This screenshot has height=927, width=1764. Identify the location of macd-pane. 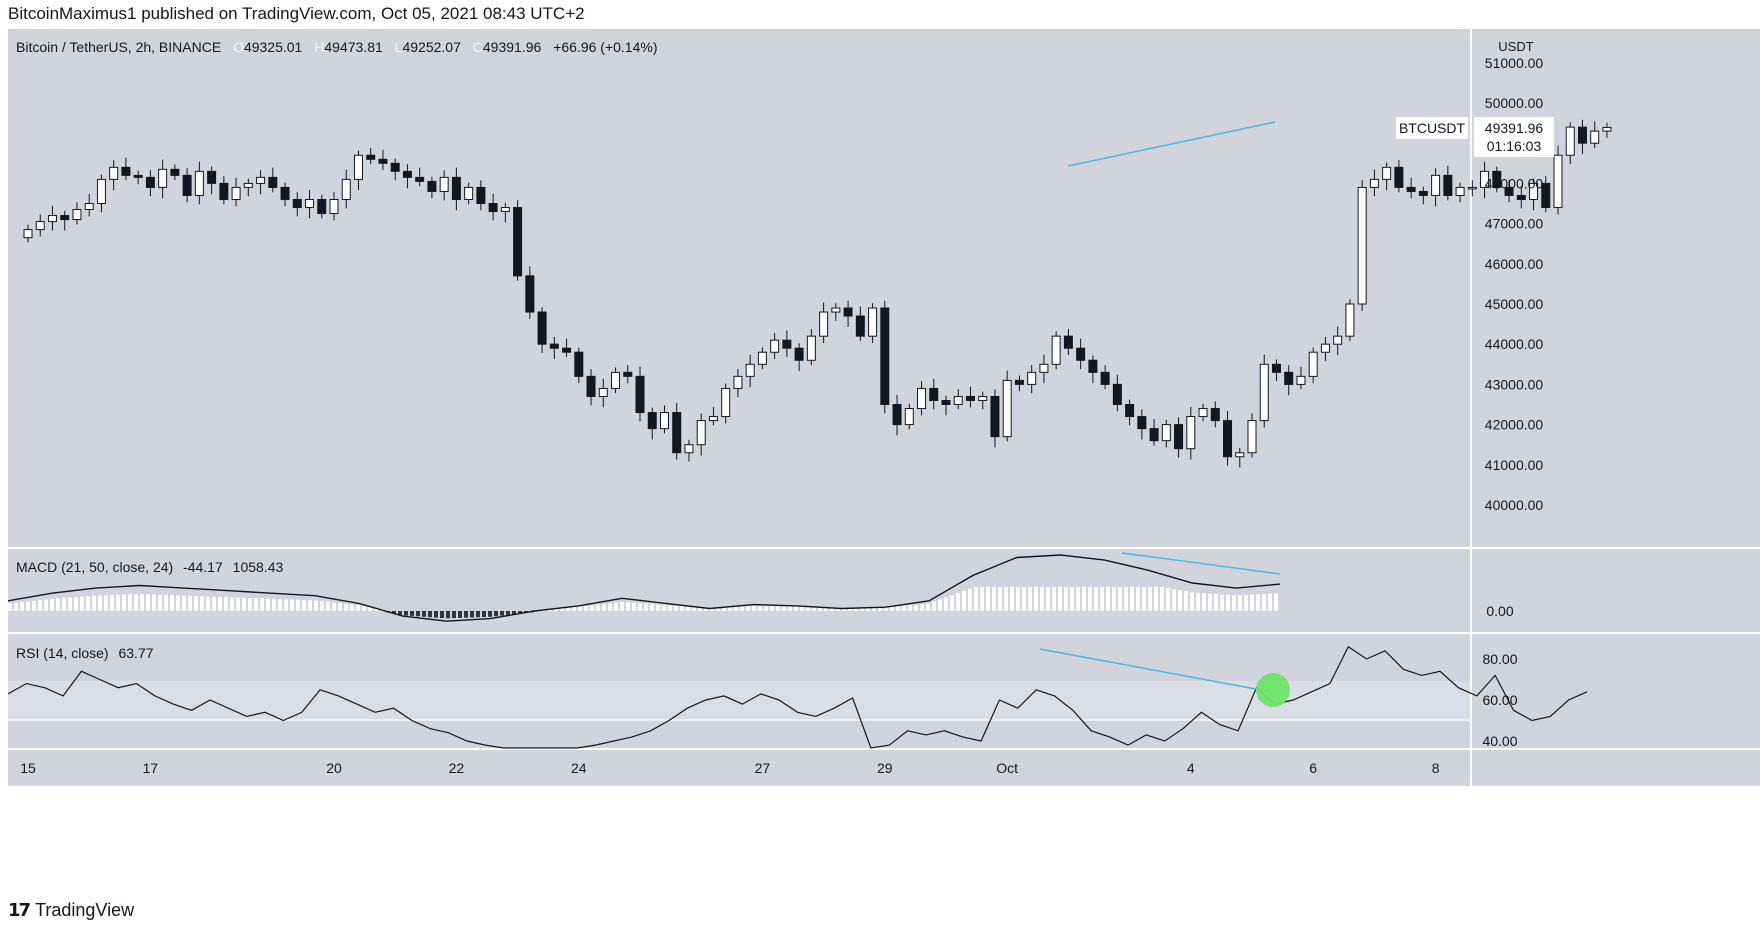
(739, 590).